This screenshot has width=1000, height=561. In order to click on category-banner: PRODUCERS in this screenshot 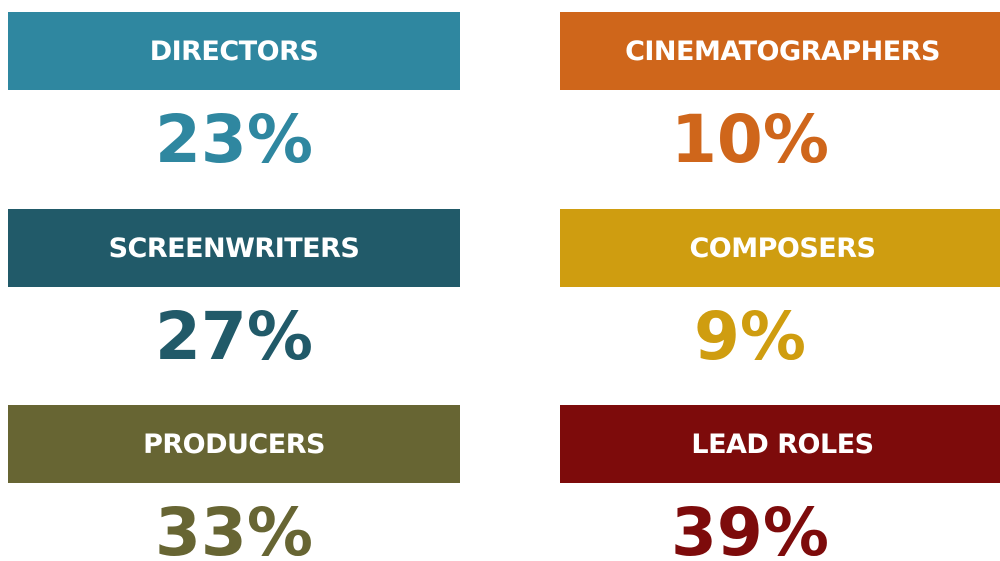, I will do `click(234, 444)`.